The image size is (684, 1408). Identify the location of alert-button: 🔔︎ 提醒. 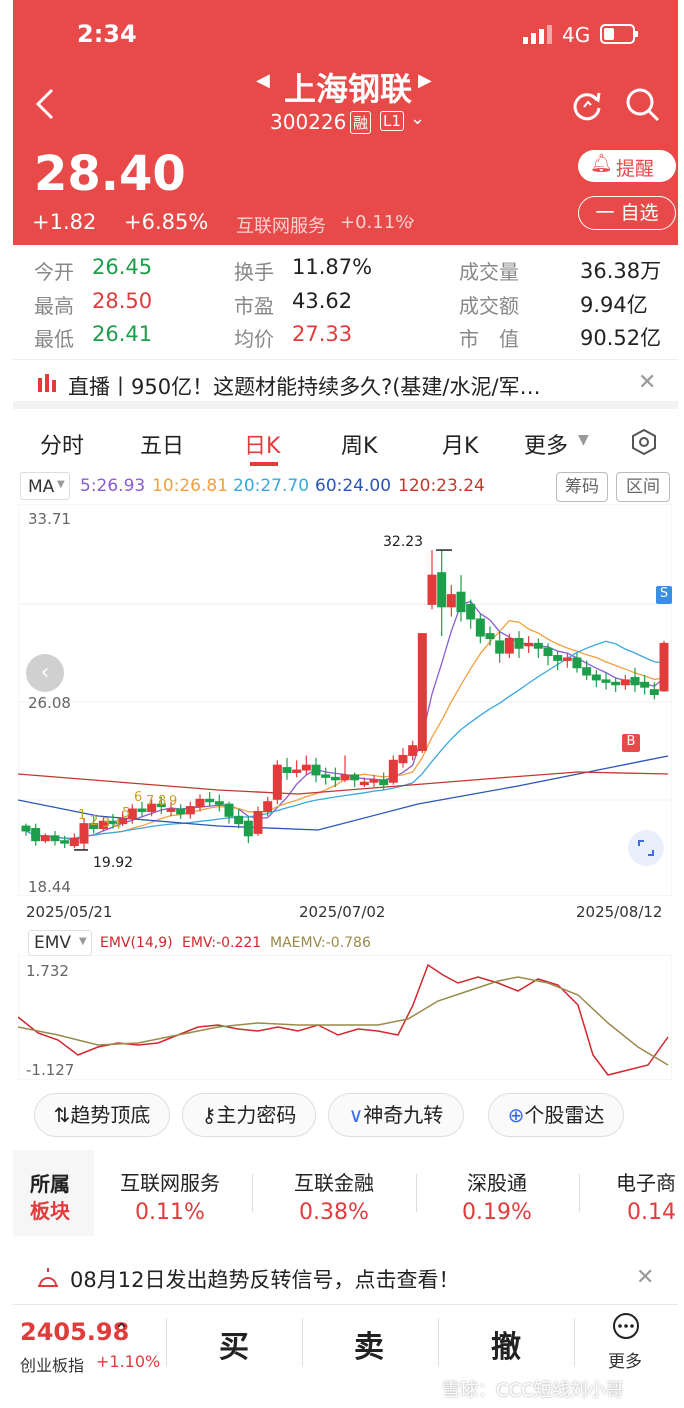
(627, 166).